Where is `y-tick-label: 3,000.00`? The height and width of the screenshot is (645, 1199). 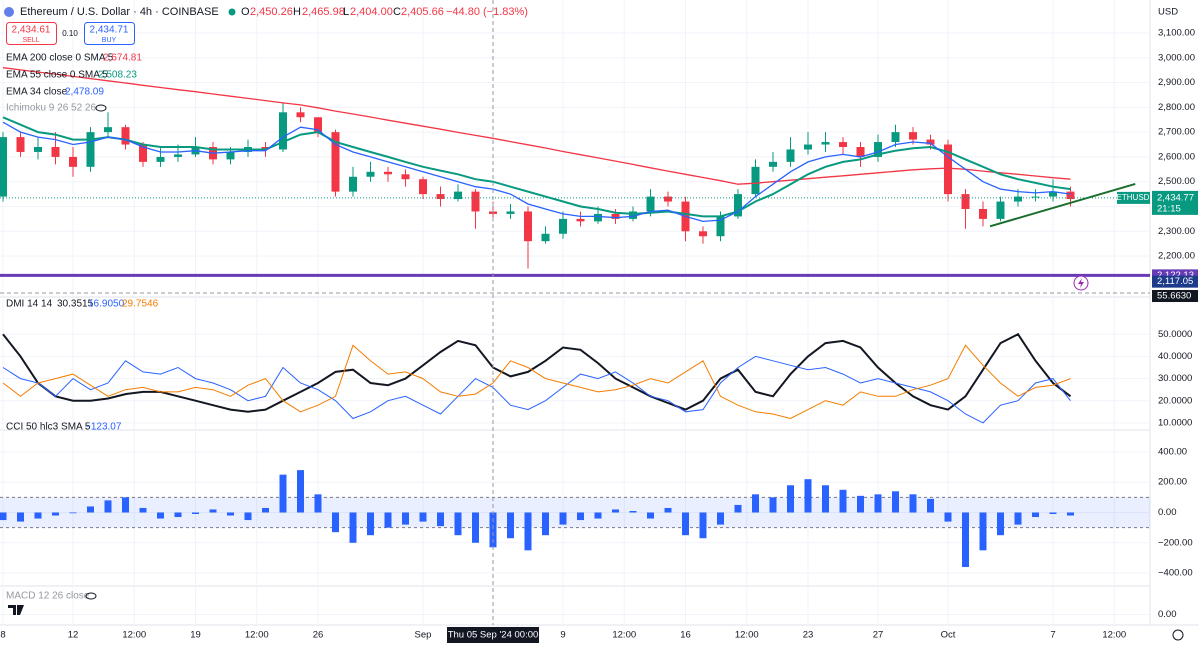
y-tick-label: 3,000.00 is located at coordinates (1176, 57).